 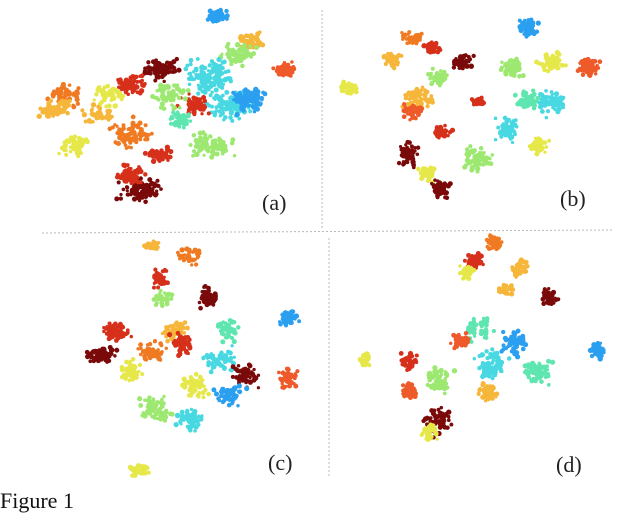 What do you see at coordinates (37, 500) in the screenshot?
I see `figure-caption: Figure 1` at bounding box center [37, 500].